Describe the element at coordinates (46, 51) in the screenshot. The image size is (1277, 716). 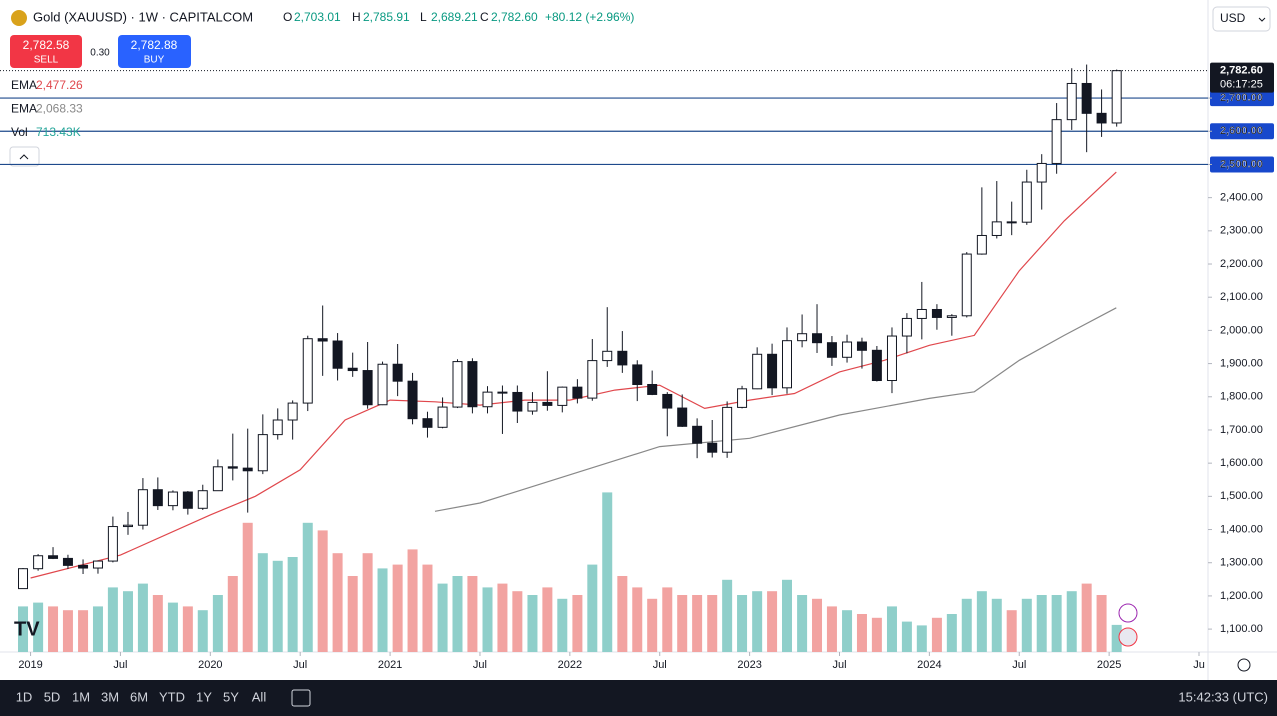
I see `sell-button: 2,782.58 SELL` at that location.